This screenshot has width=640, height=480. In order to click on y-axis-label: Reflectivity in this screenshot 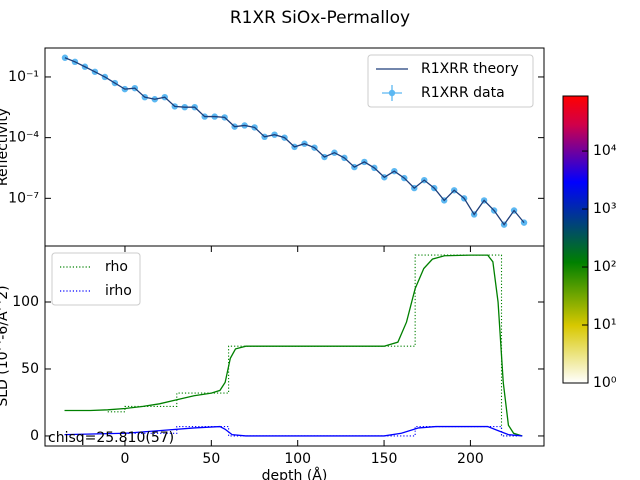, I will do `click(5, 147)`.